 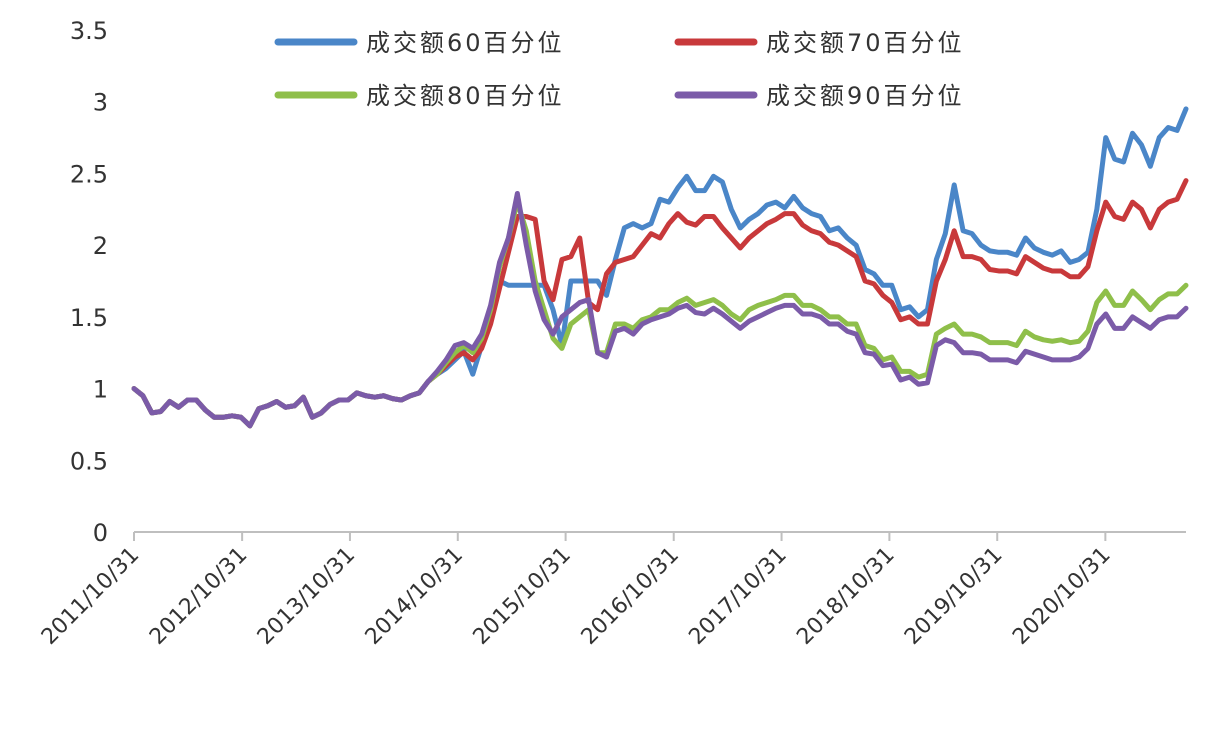 What do you see at coordinates (953, 596) in the screenshot?
I see `x-tick-label: 2019/10/31` at bounding box center [953, 596].